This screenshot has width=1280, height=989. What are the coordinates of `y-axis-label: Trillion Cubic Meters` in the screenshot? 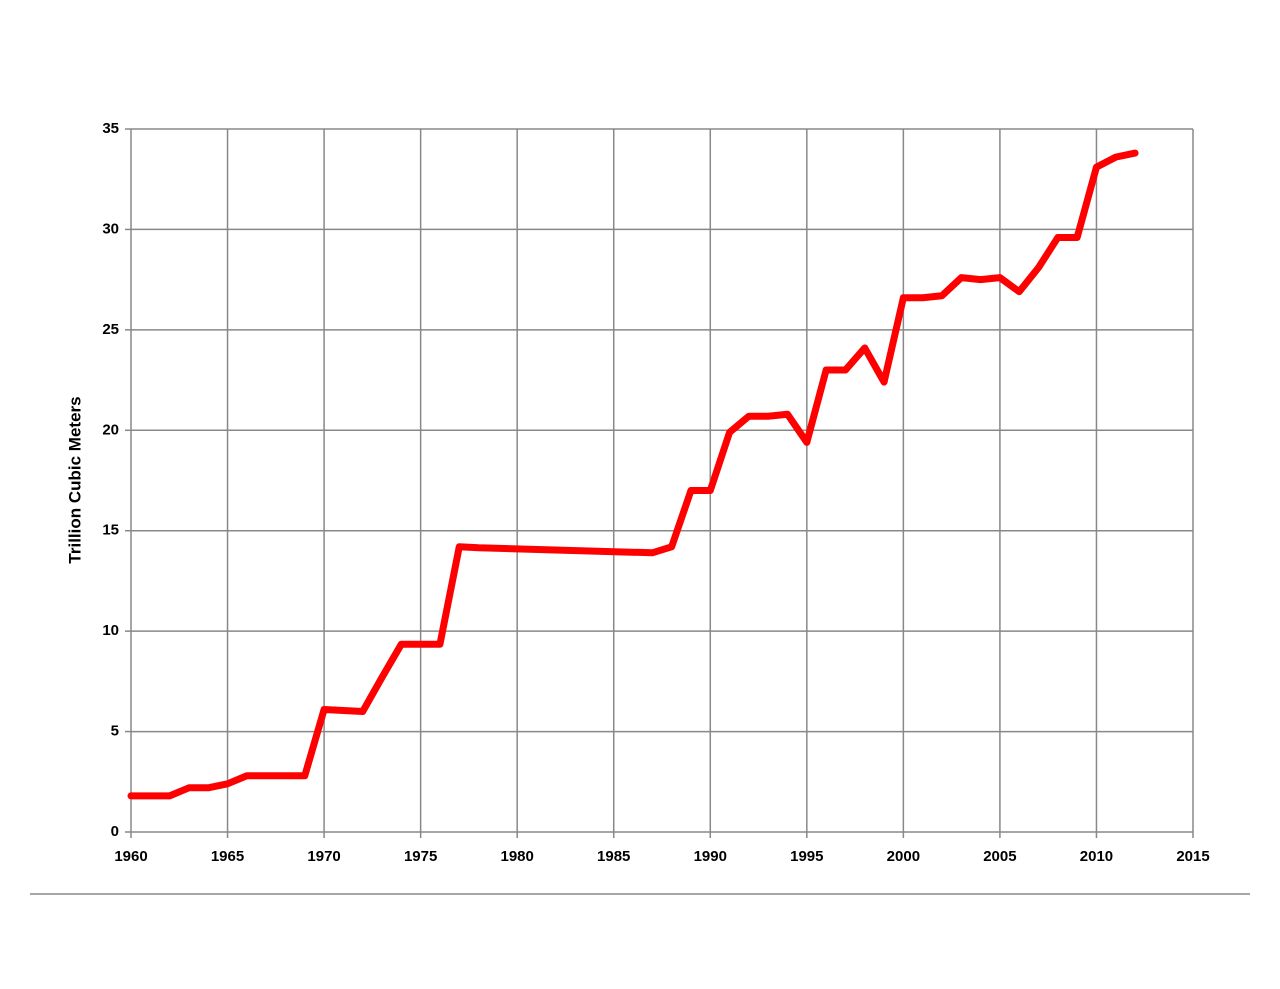 It's located at (74, 479).